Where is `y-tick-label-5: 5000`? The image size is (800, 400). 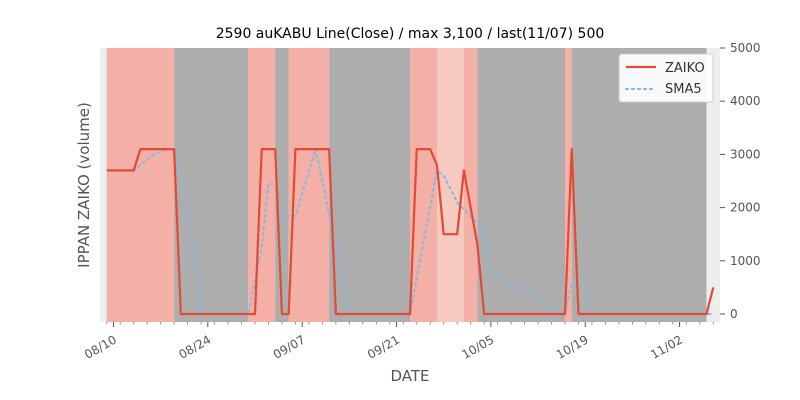 y-tick-label-5: 5000 is located at coordinates (745, 48).